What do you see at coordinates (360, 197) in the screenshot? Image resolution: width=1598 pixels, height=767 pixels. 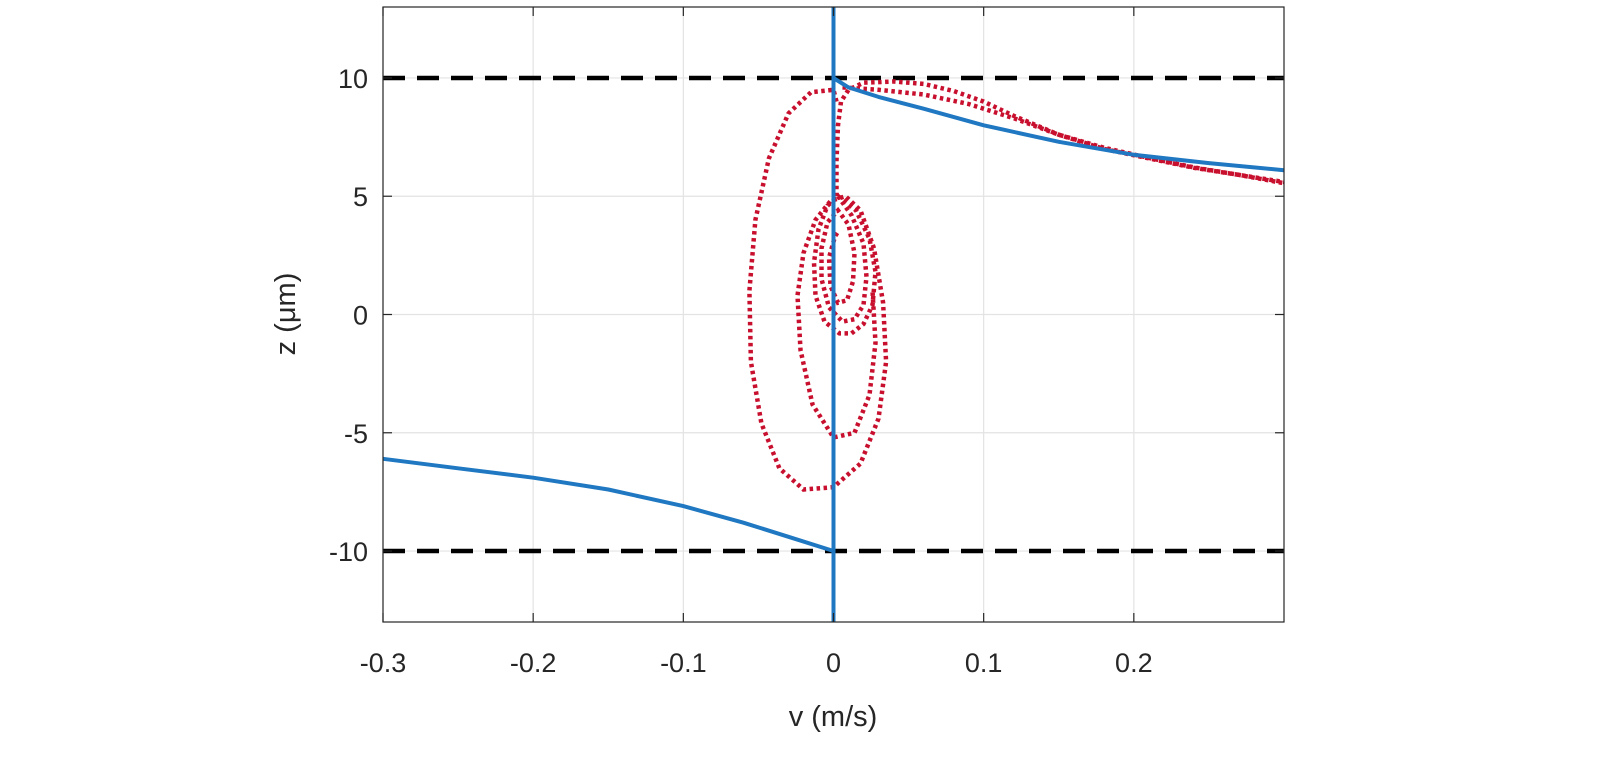 I see `y-tick-label: 5` at bounding box center [360, 197].